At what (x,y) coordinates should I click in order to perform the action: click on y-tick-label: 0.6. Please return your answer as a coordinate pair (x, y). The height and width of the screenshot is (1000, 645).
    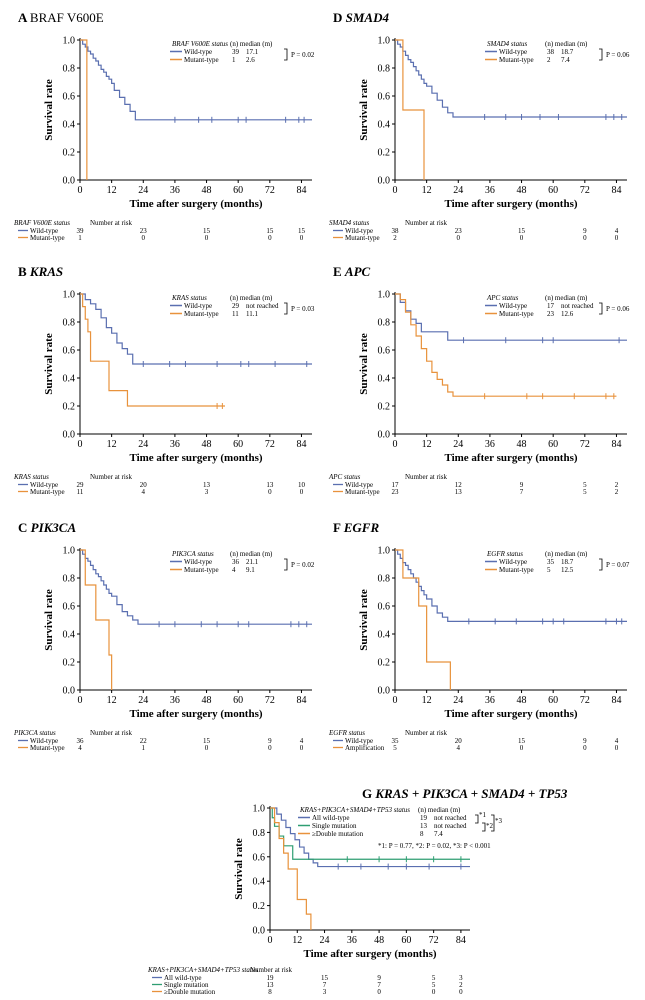
    Looking at the image, I should click on (69, 97).